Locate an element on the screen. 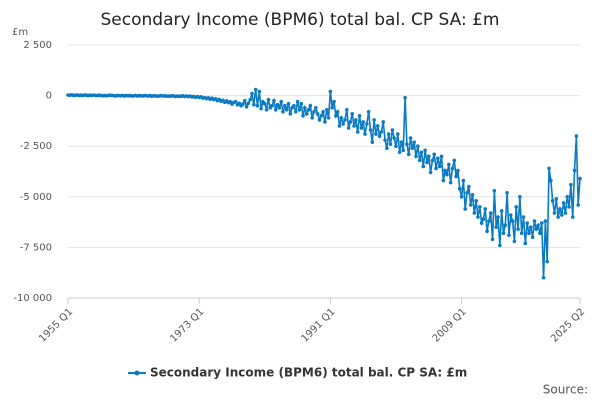 The height and width of the screenshot is (404, 600). x-tick-label: 2025 Q2 is located at coordinates (568, 325).